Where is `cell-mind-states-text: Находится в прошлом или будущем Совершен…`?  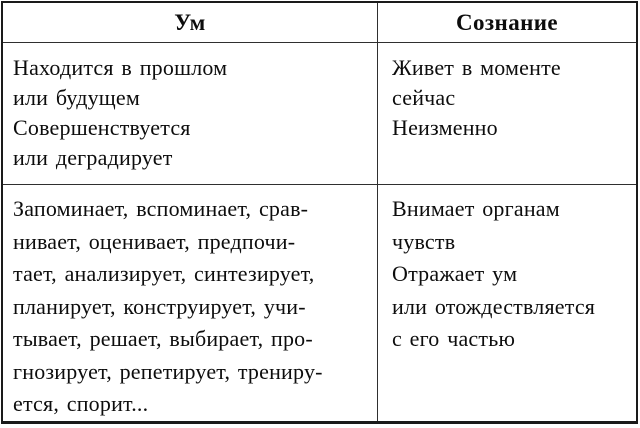
cell-mind-states-text: Находится в прошлом или будущем Совершен… is located at coordinates (120, 112).